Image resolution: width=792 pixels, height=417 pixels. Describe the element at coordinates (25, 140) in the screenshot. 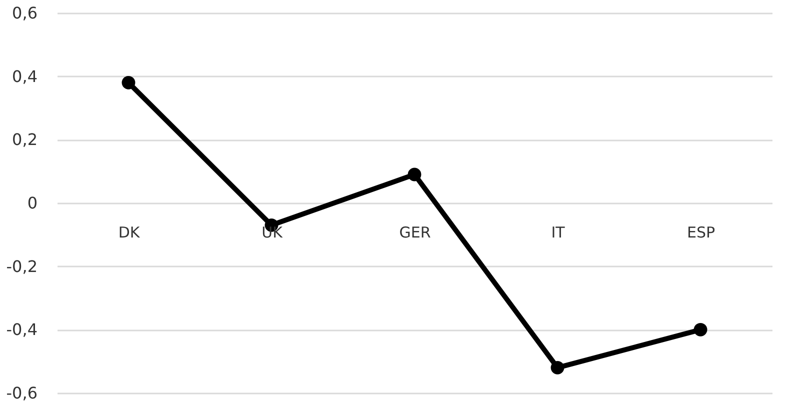

I see `y-tick-label: 0,2` at that location.